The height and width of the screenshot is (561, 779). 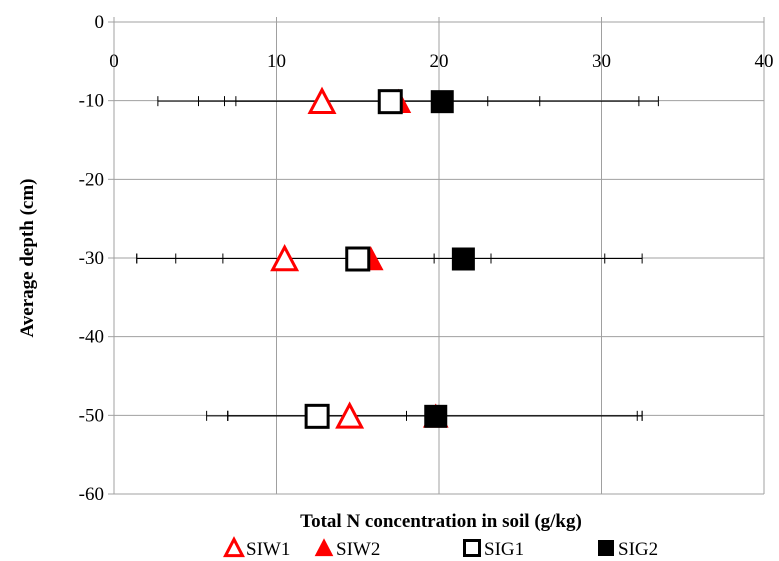 I want to click on y-tick-label: -20, so click(x=91, y=179).